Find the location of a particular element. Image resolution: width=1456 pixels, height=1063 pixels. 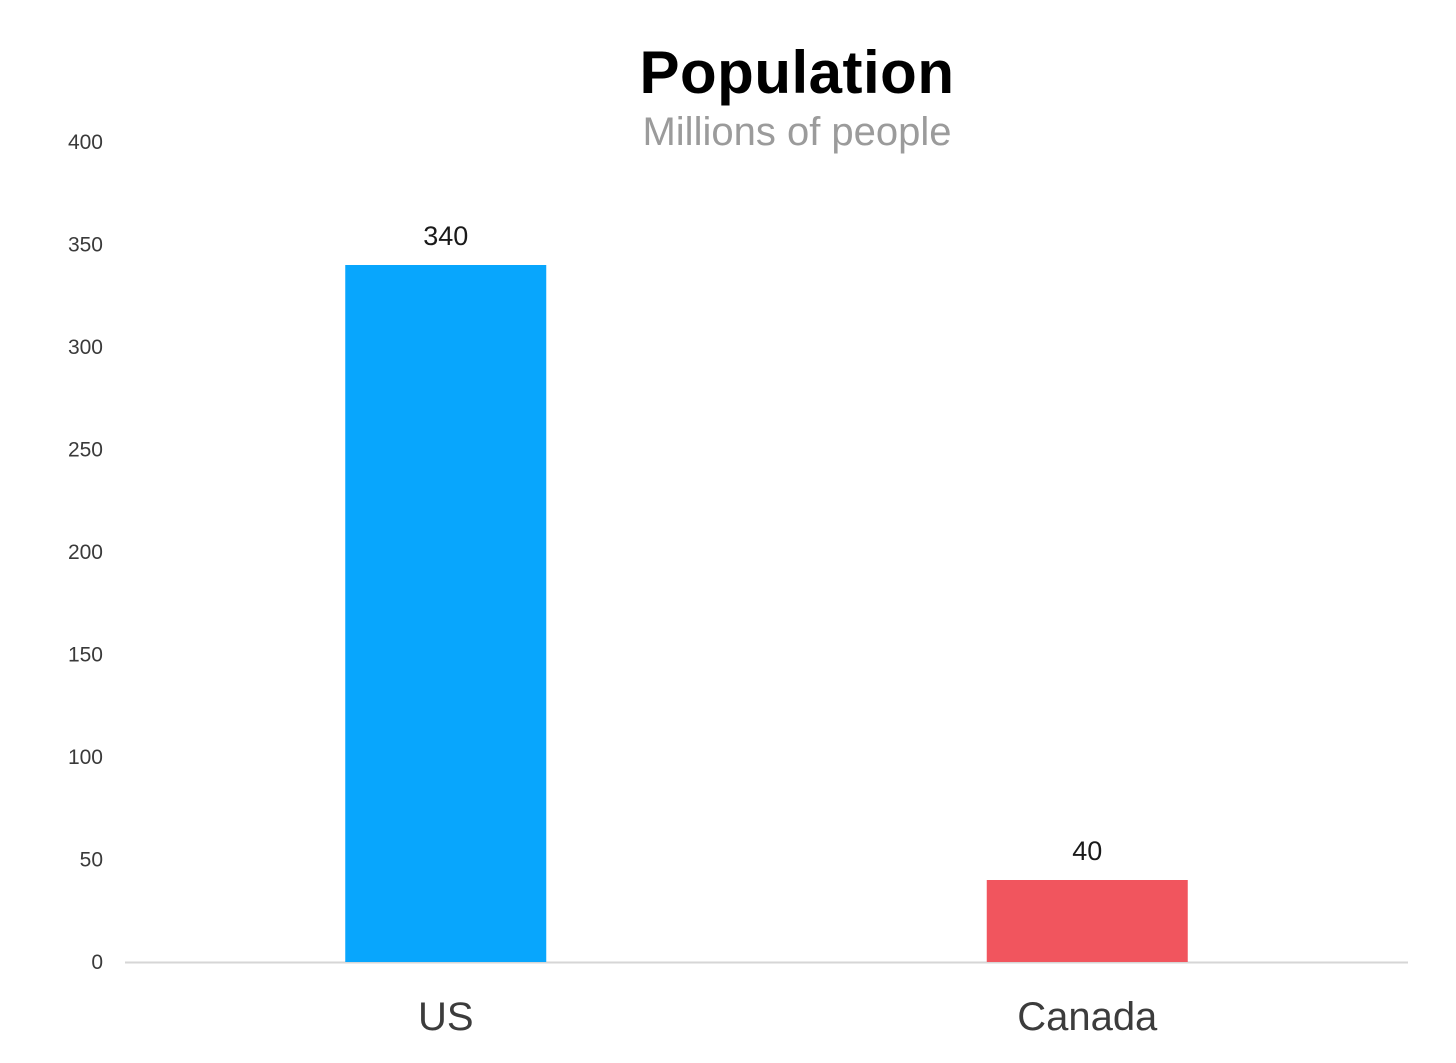

y-tick-label: 250 is located at coordinates (85, 450).